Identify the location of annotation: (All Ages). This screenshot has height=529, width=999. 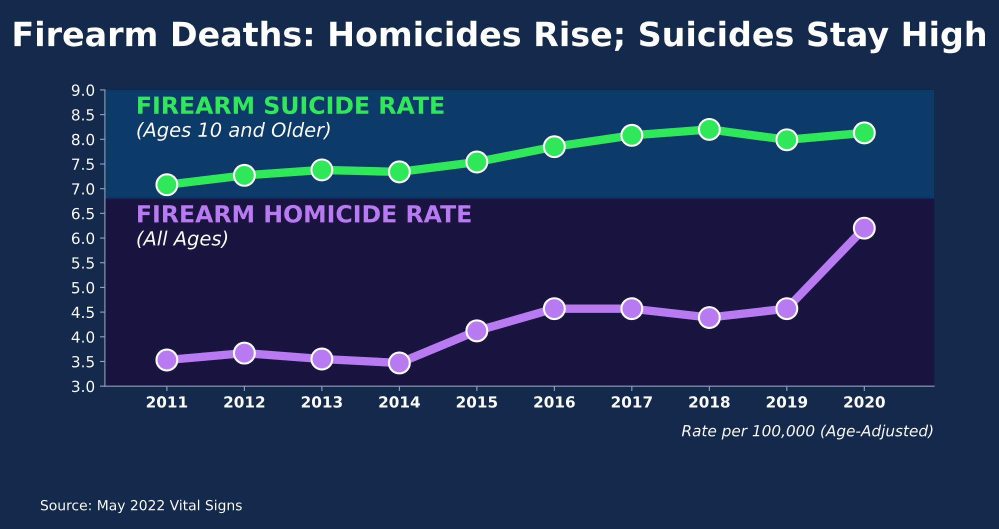
(182, 240).